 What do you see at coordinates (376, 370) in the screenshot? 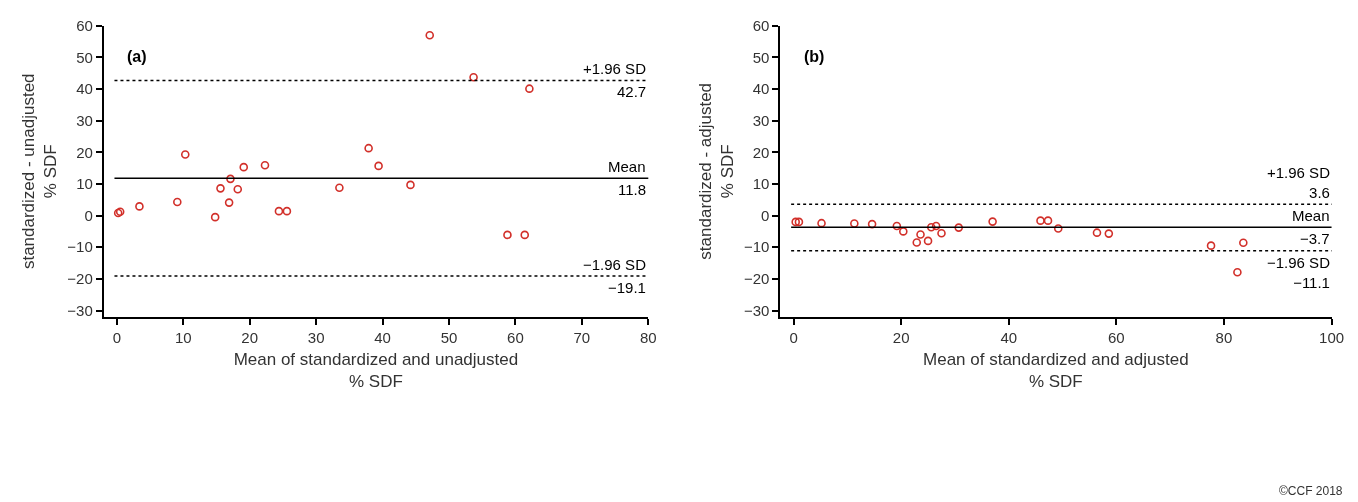
I see `x-axis-title: Mean of standardized and unadjusted % SDF` at bounding box center [376, 370].